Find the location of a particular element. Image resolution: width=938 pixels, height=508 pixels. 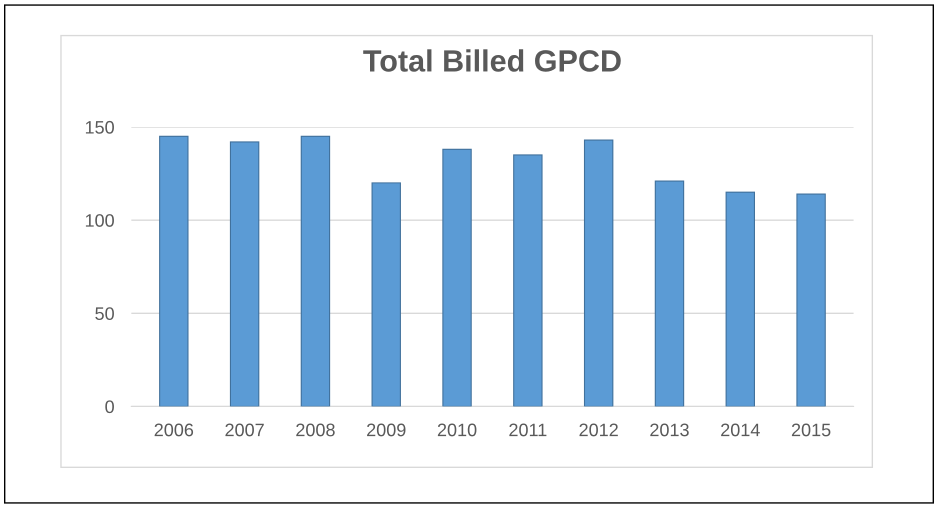

y-tick-label: 50 is located at coordinates (104, 313).